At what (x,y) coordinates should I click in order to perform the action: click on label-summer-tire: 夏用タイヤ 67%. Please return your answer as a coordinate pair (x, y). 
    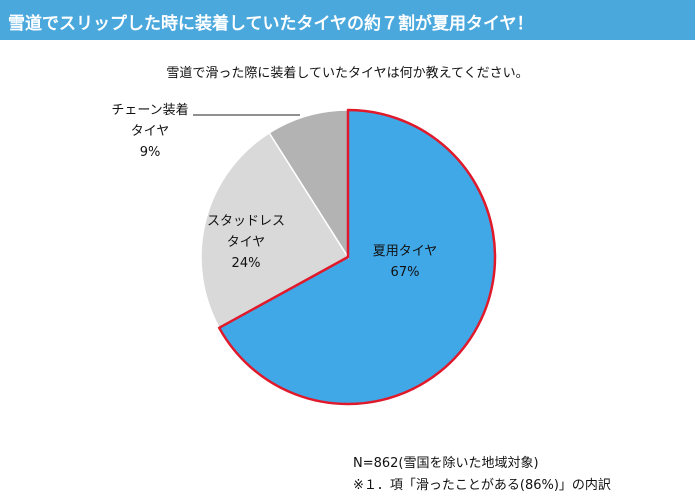
    Looking at the image, I should click on (405, 262).